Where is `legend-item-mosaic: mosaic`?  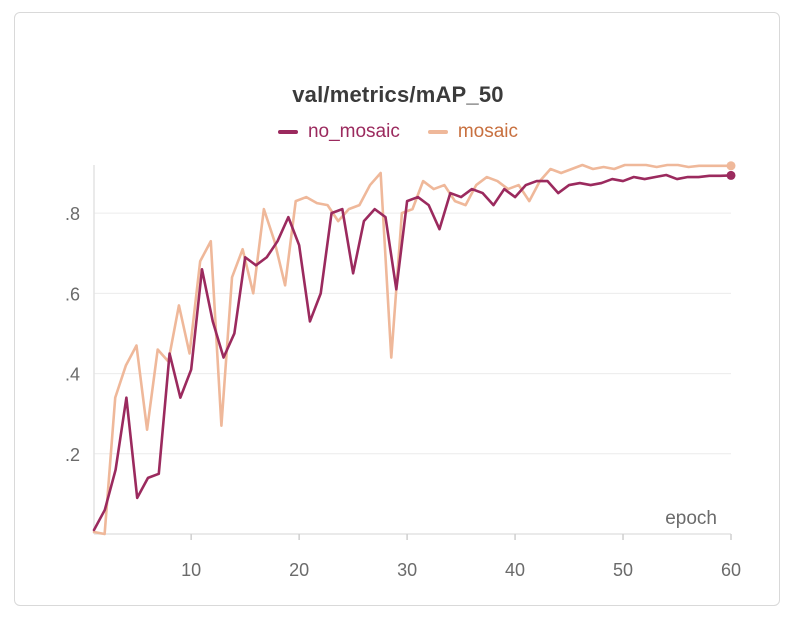 legend-item-mosaic: mosaic is located at coordinates (473, 132).